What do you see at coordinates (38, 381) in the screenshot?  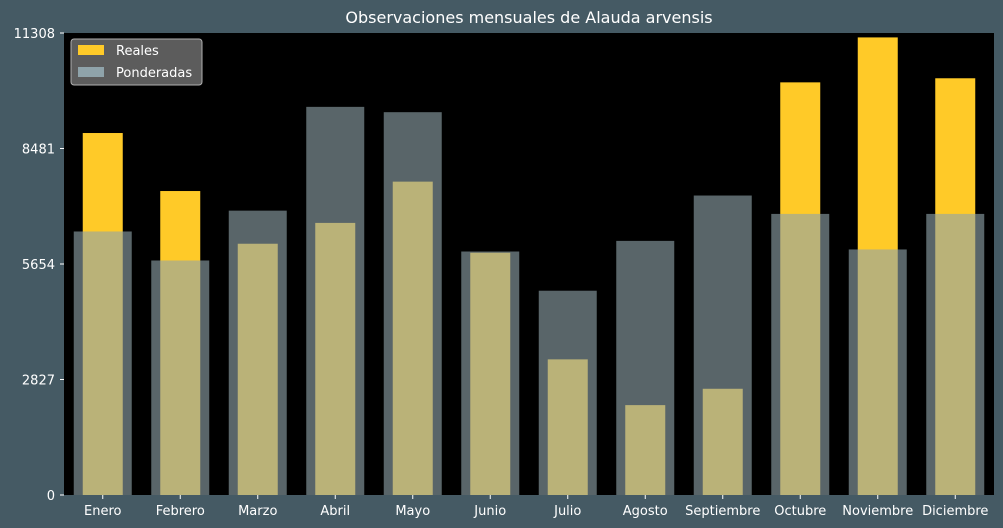 I see `y-tick-label: 2827` at bounding box center [38, 381].